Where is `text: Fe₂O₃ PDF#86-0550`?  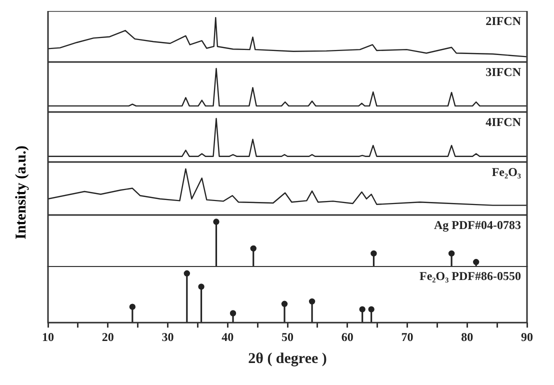
text: Fe₂O₃ PDF#86-0550 is located at coordinates (470, 276).